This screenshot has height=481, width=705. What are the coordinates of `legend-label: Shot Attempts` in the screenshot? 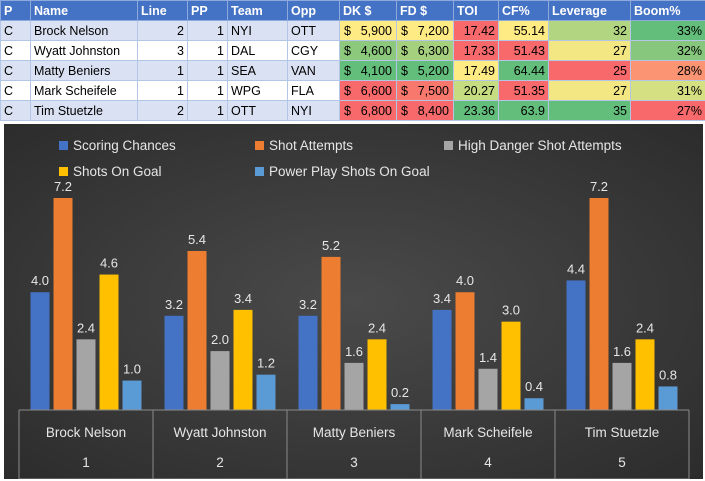 It's located at (311, 145).